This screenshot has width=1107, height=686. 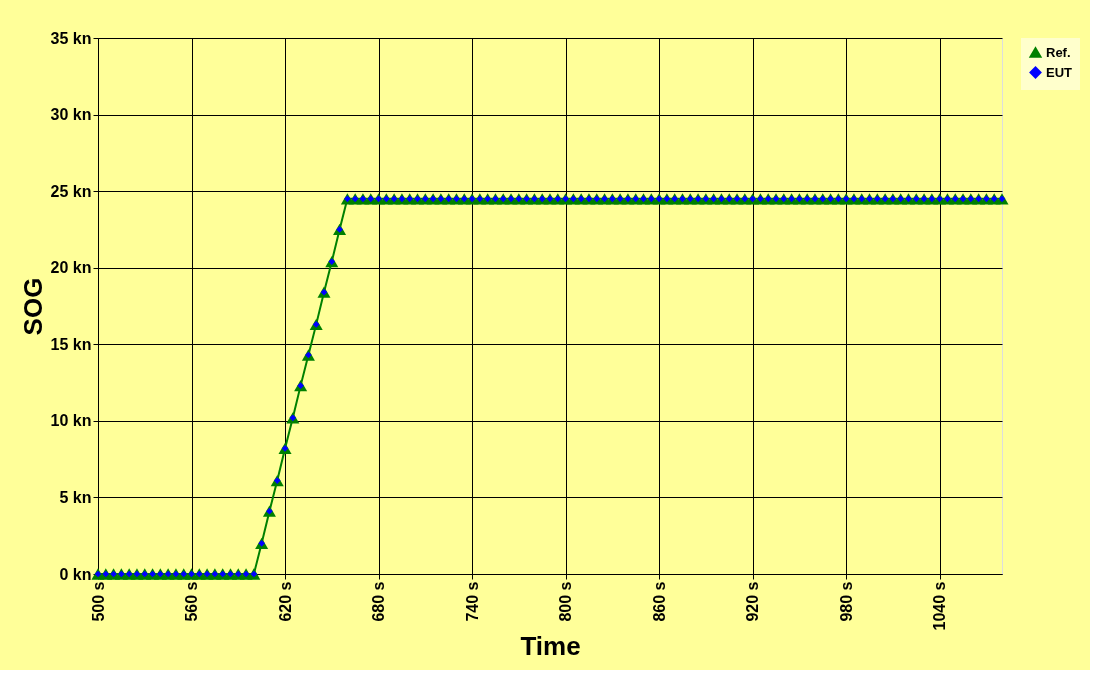 I want to click on y-tick-label: 20 kn, so click(x=71, y=268).